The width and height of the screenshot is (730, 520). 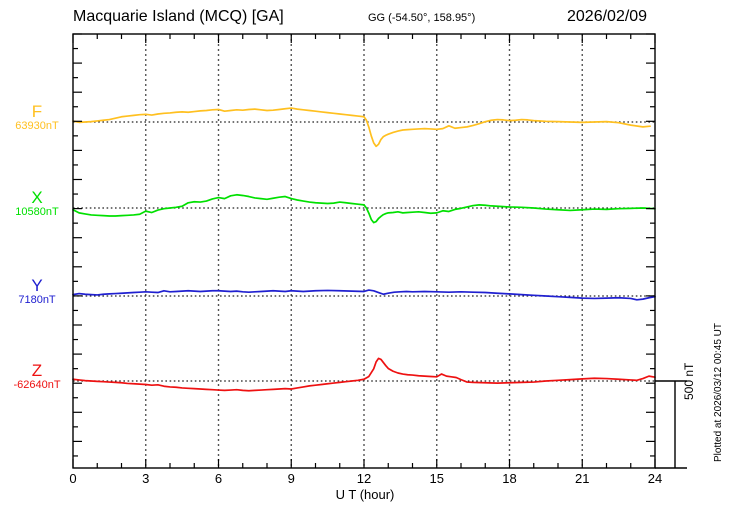 I want to click on x-tick-label-18: 18, so click(x=509, y=478).